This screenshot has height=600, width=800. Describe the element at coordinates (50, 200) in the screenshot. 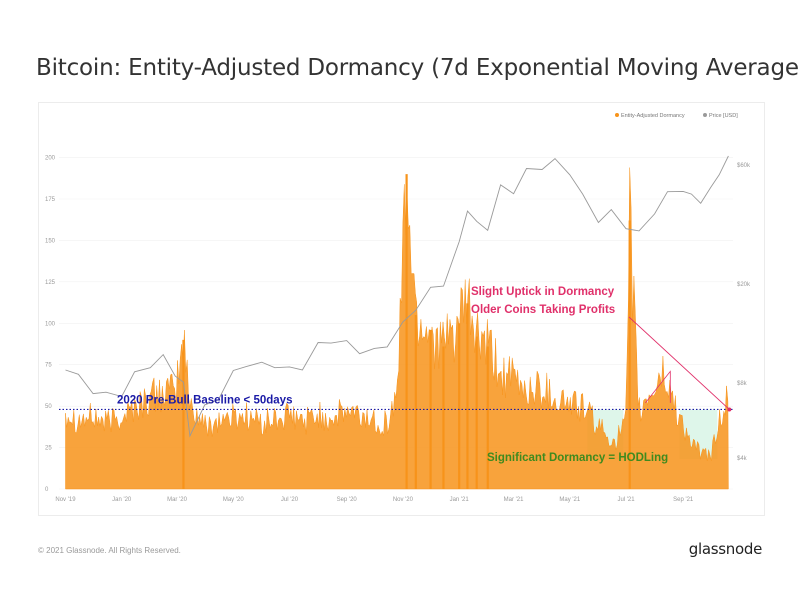

I see `y-left-tick-label: 175` at that location.